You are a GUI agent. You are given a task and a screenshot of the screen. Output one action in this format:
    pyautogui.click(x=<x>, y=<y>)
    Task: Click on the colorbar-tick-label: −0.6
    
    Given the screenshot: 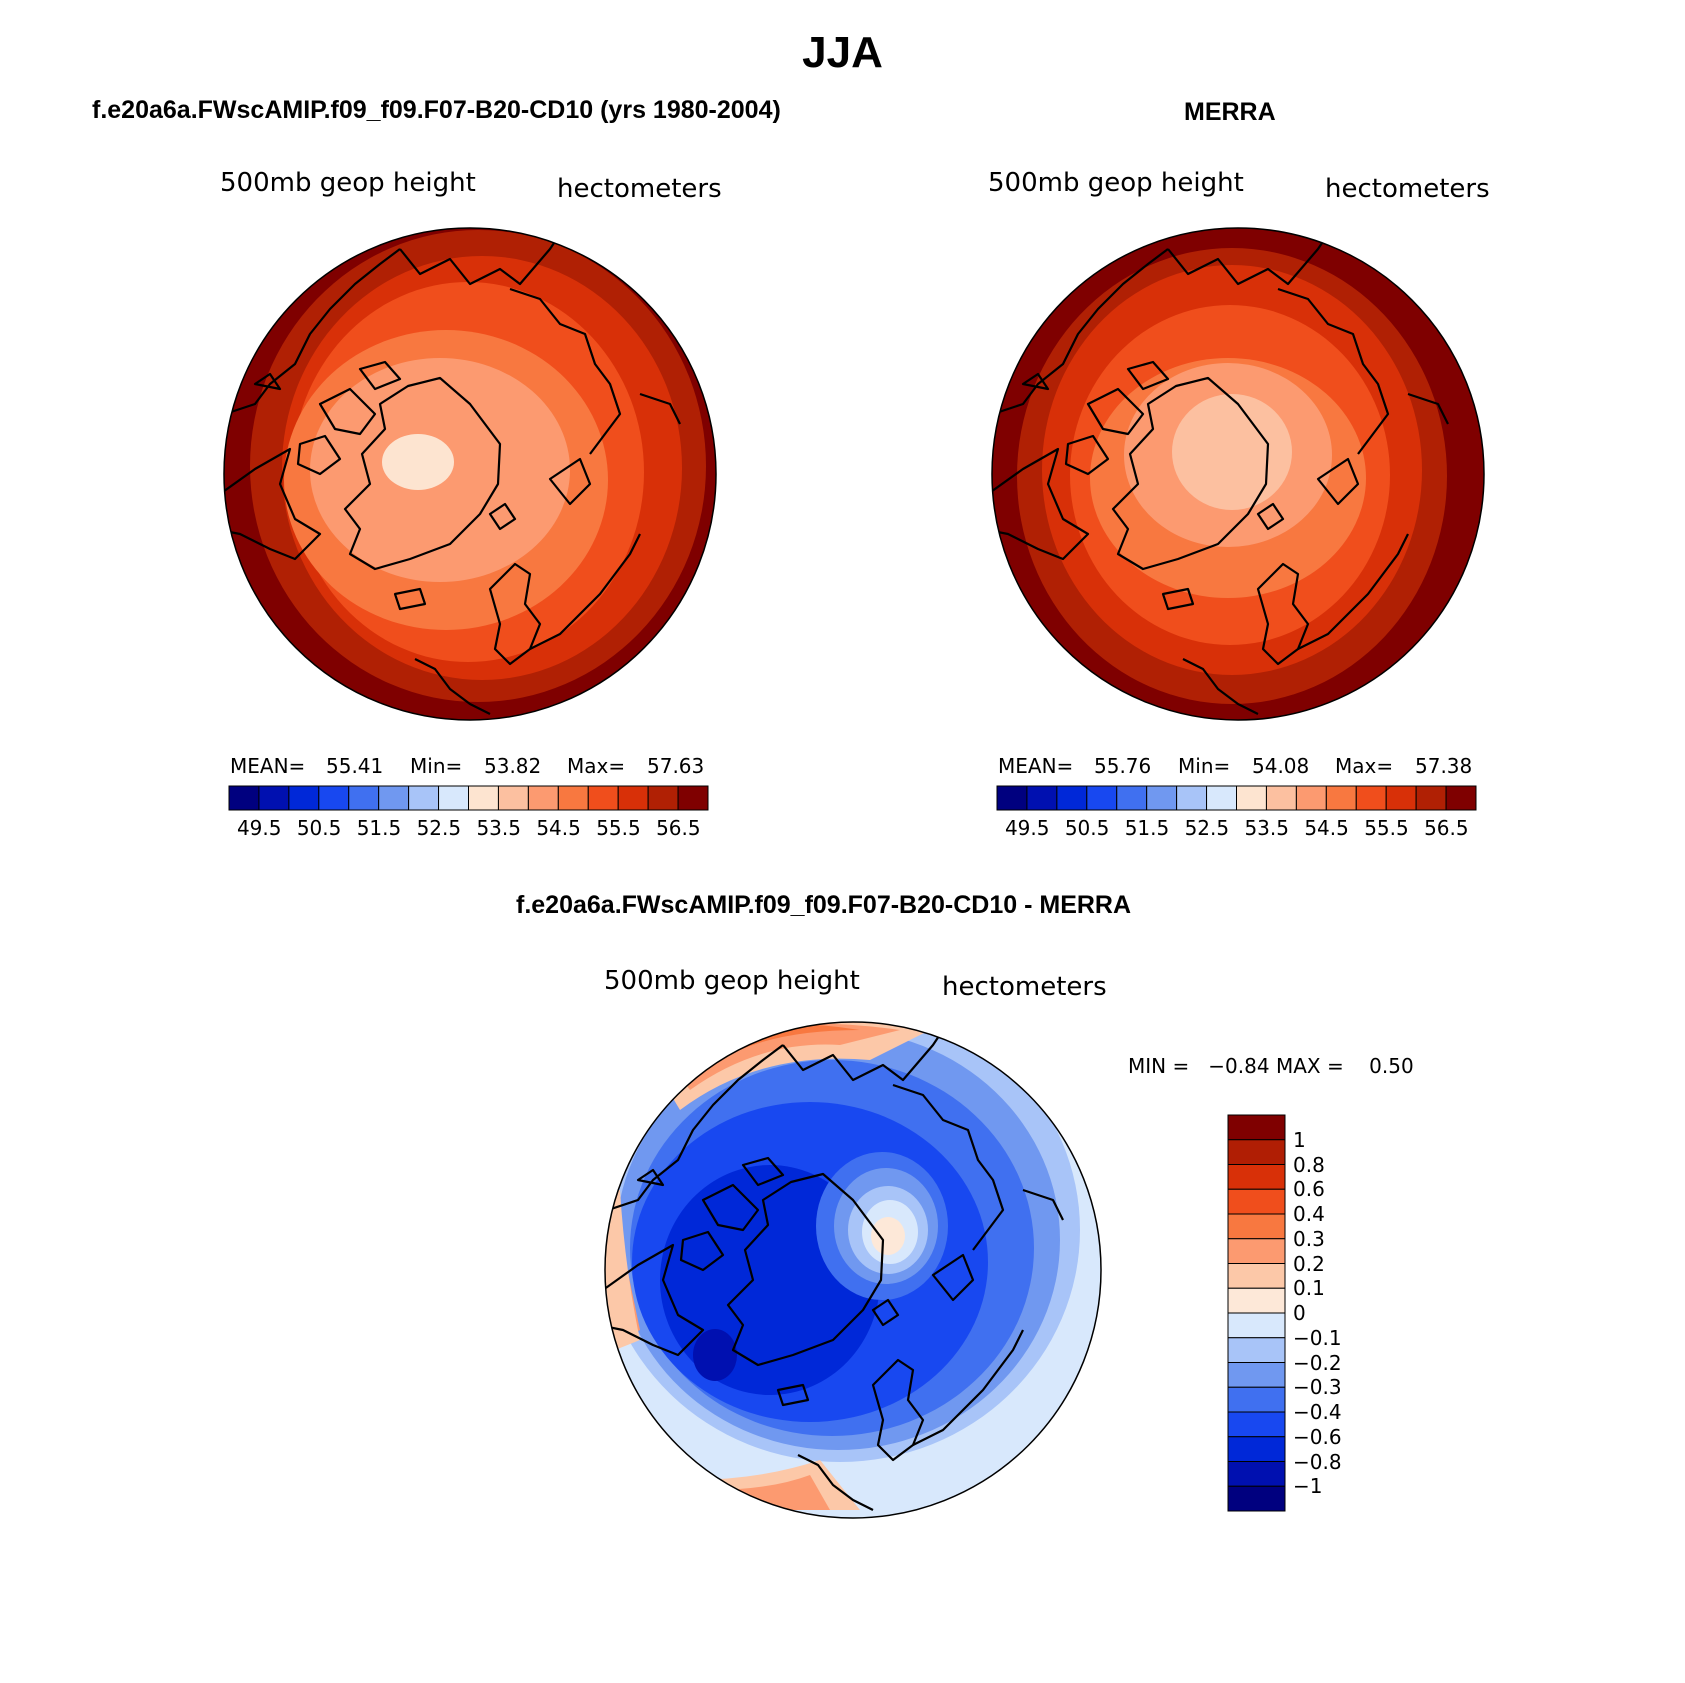 What is the action you would take?
    pyautogui.click(x=1317, y=1436)
    